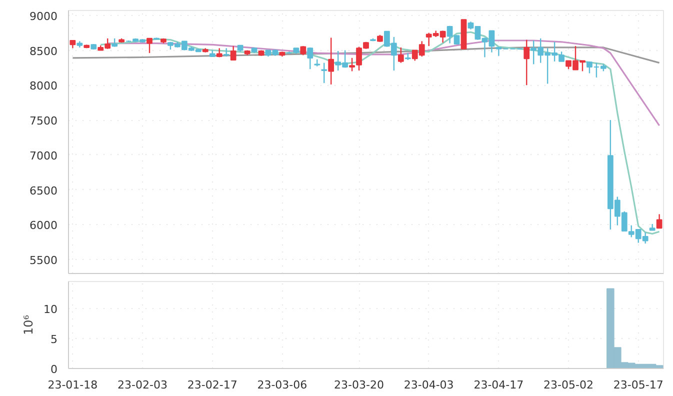  What do you see at coordinates (569, 385) in the screenshot?
I see `x-tick-label: 23-05-02` at bounding box center [569, 385].